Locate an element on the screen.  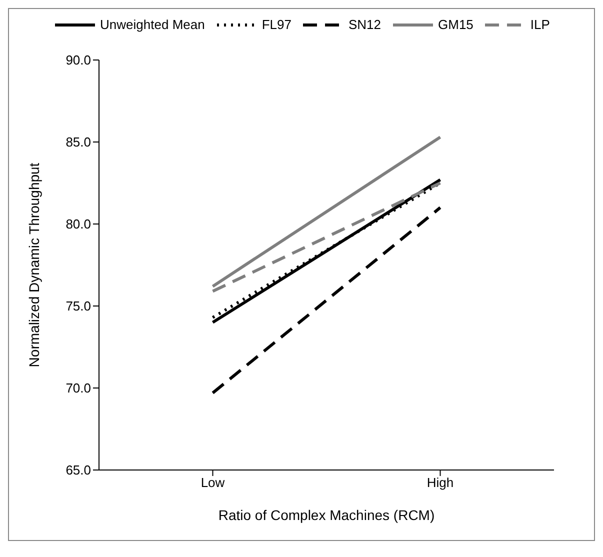
x-tick-label: Low is located at coordinates (213, 482).